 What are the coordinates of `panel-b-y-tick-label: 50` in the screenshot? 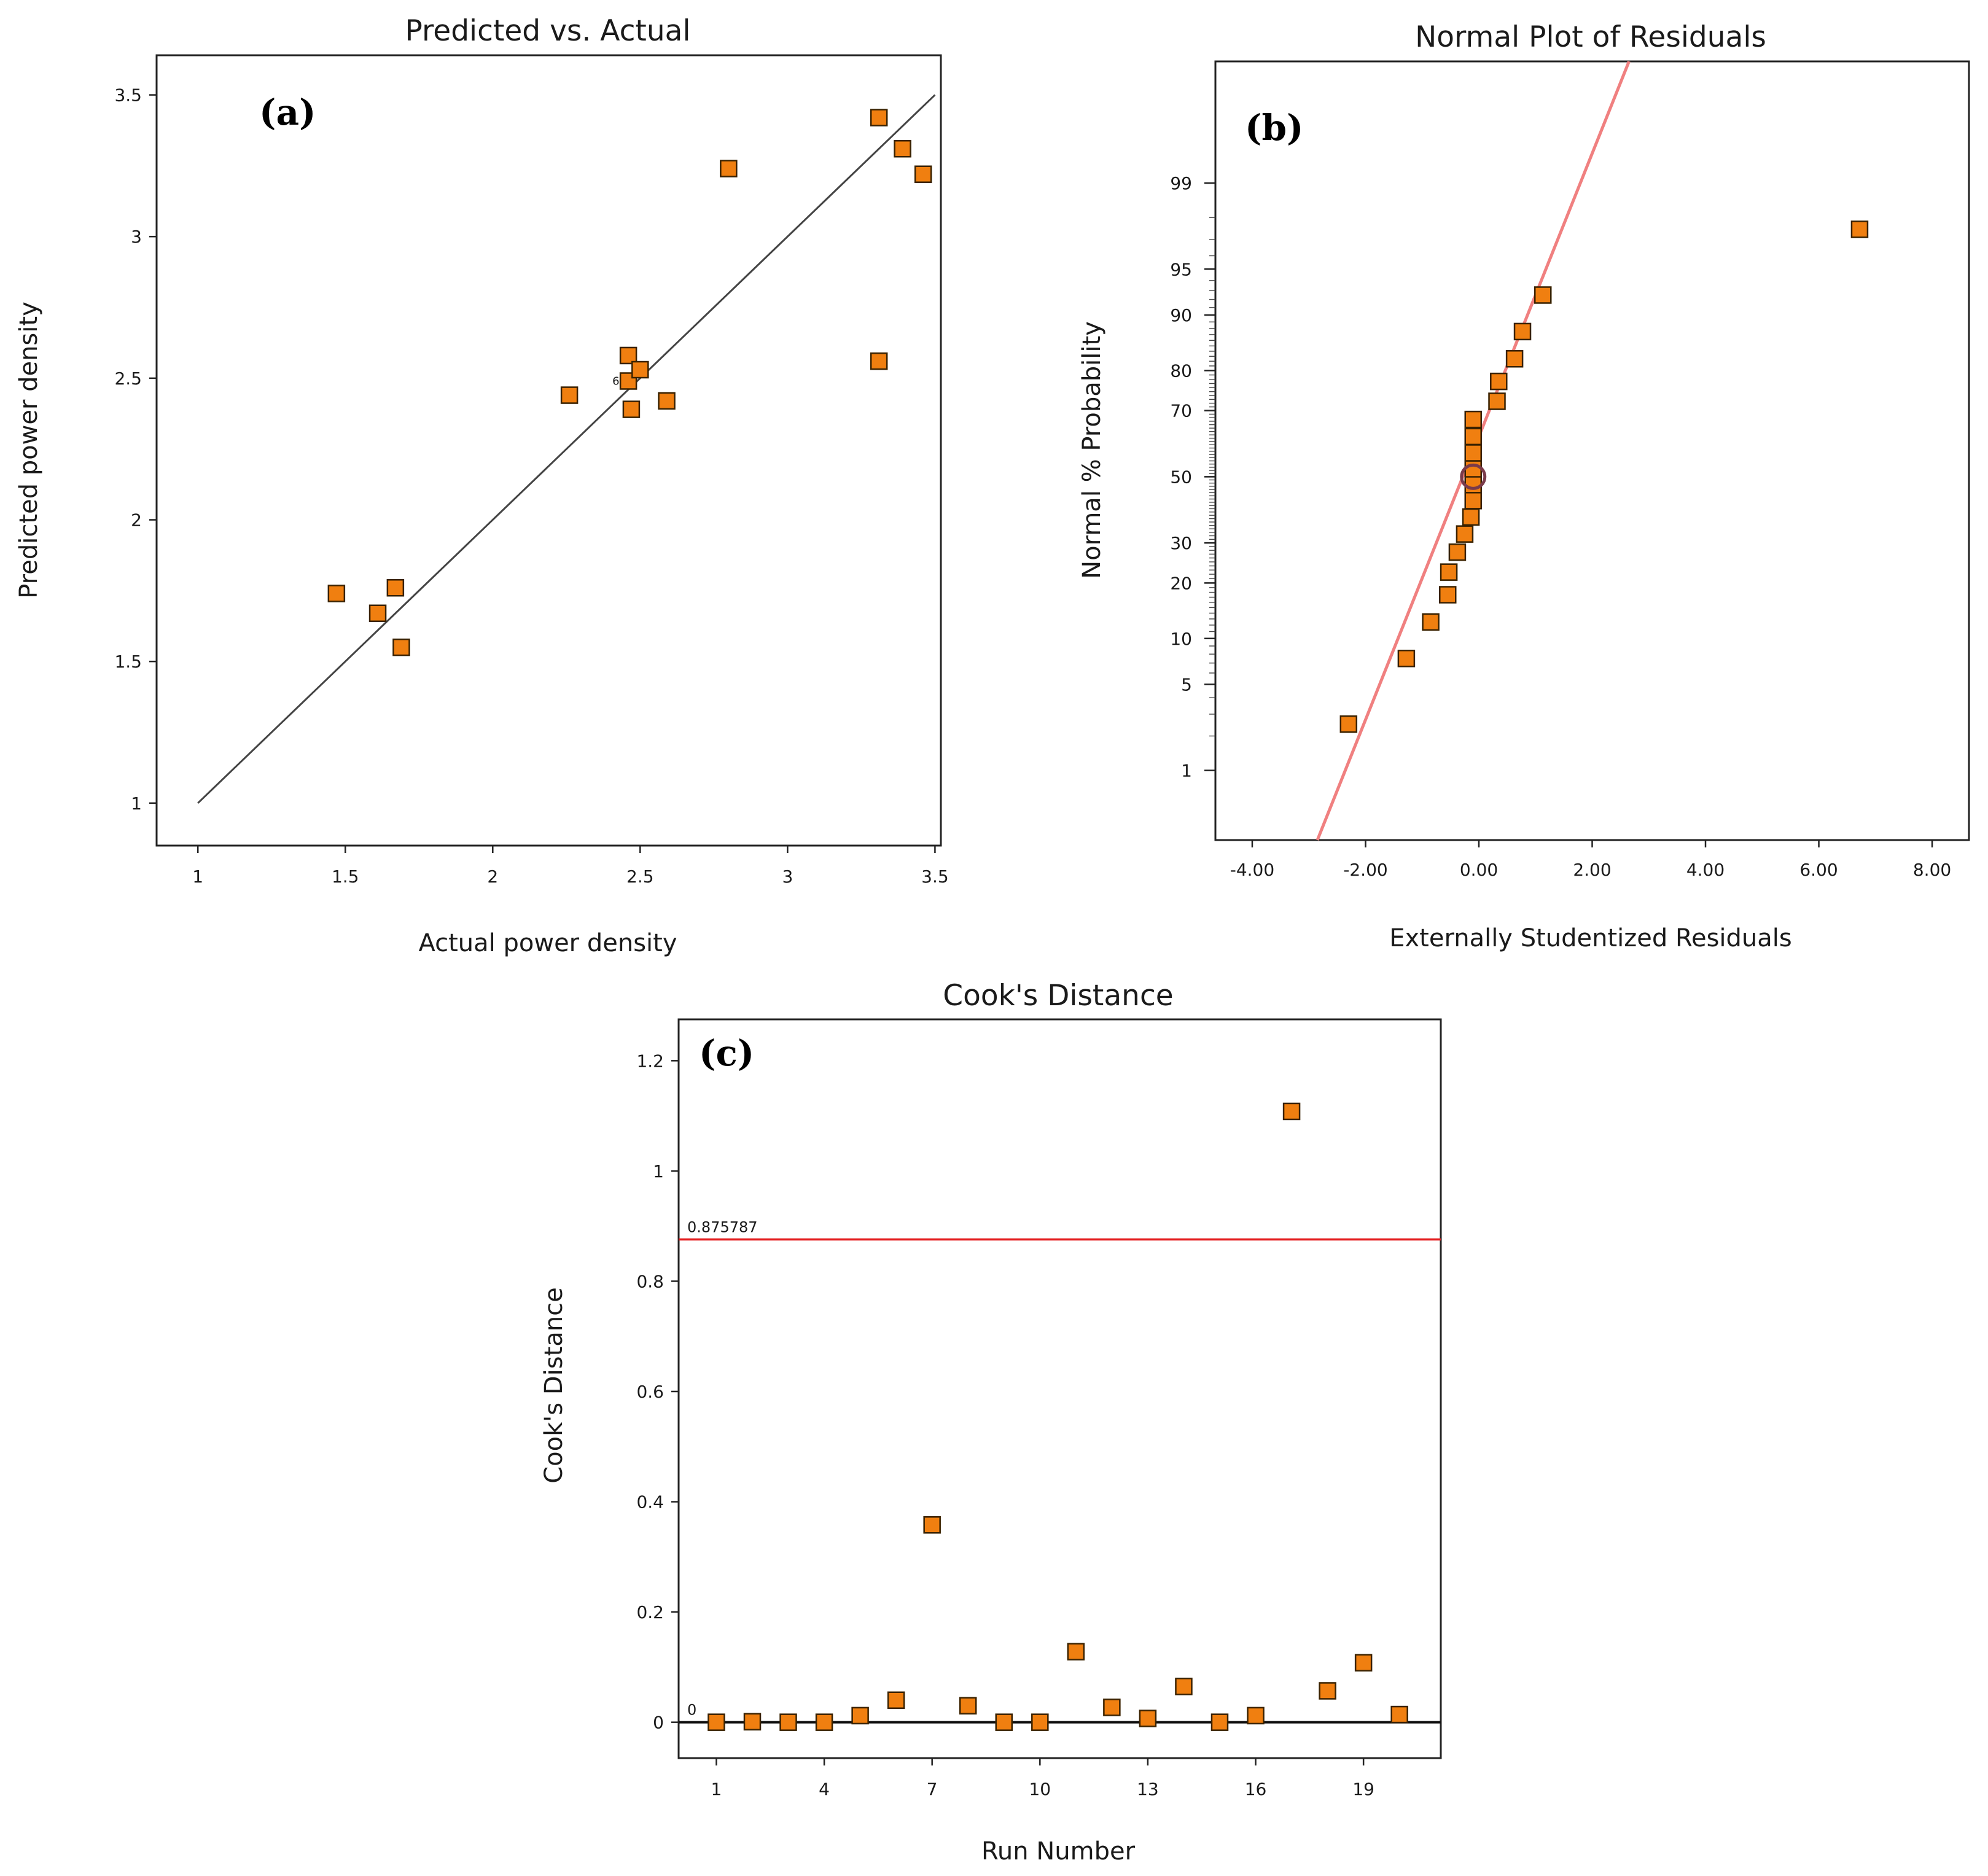 It's located at (1181, 477).